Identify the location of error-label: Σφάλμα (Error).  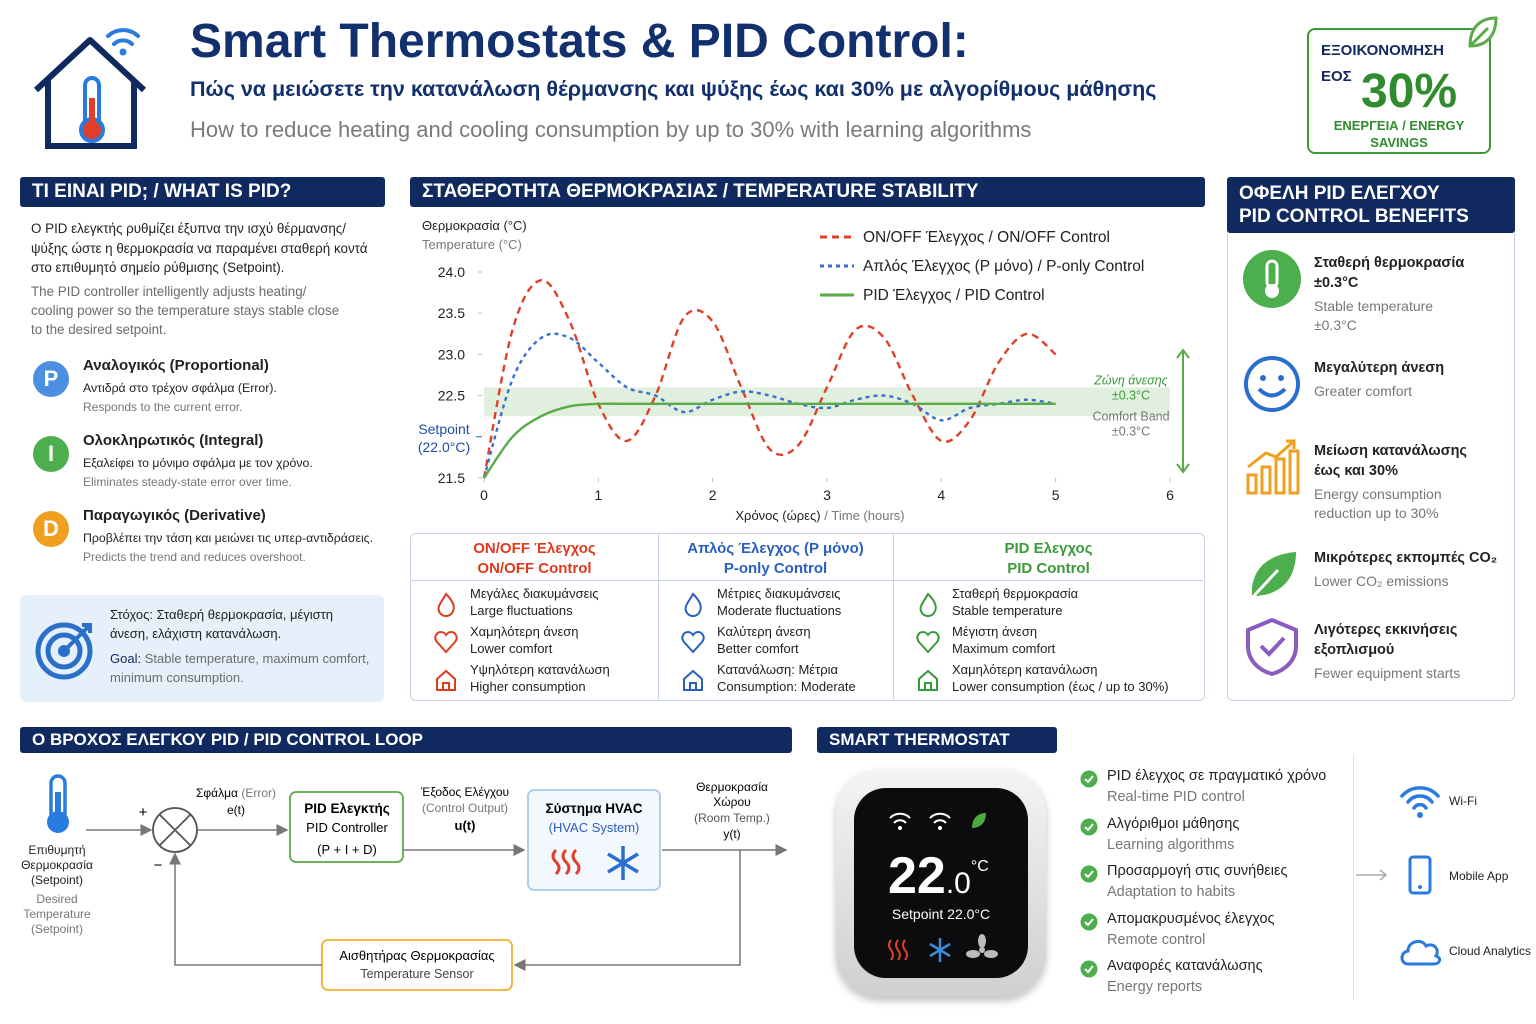
(236, 793).